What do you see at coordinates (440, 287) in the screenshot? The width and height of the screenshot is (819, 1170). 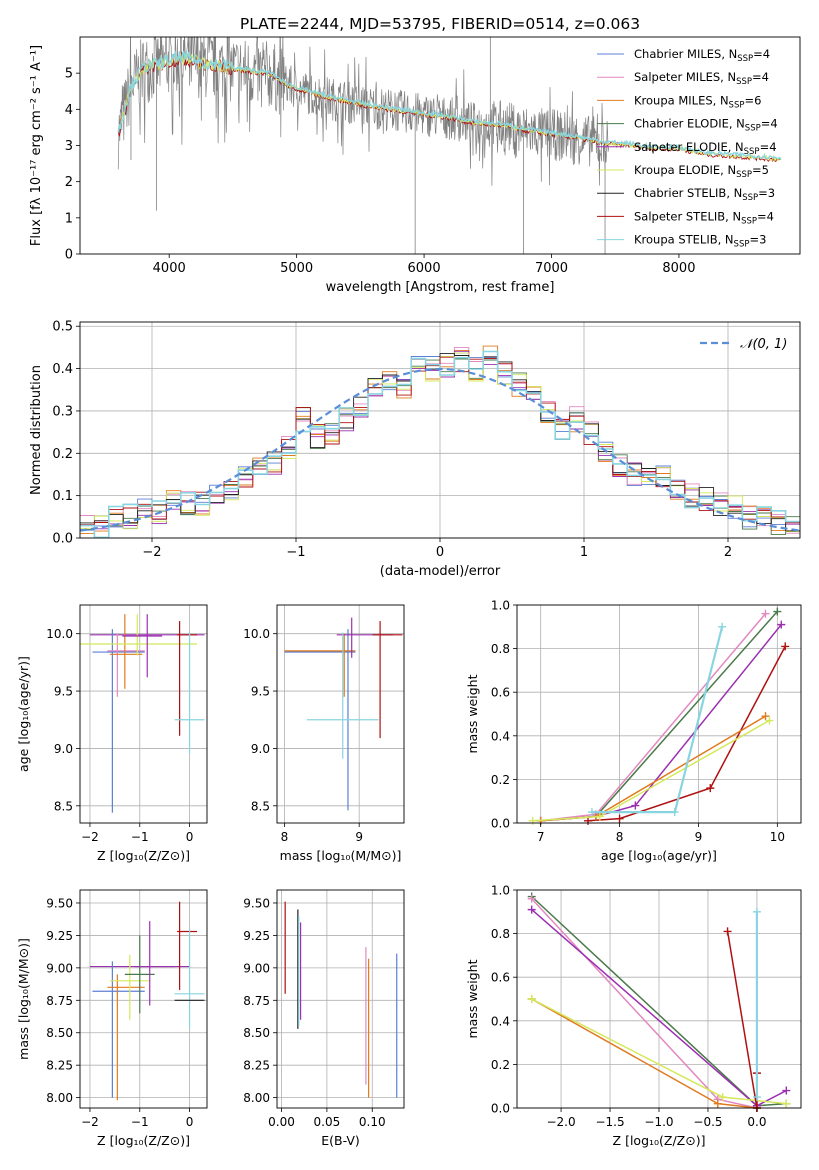 I see `x-axis-label: wavelength [Angstrom, rest frame]` at bounding box center [440, 287].